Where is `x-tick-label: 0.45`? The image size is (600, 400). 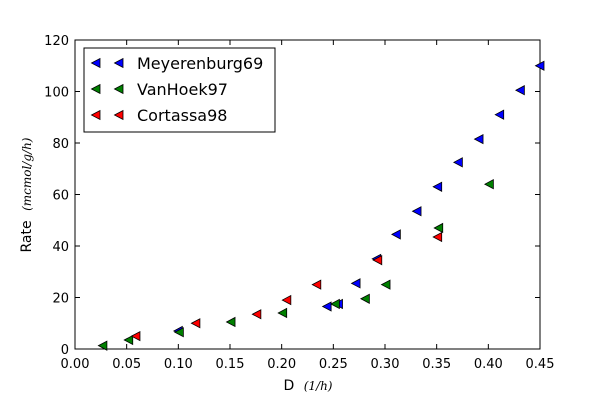
x-tick-label: 0.45 is located at coordinates (540, 364).